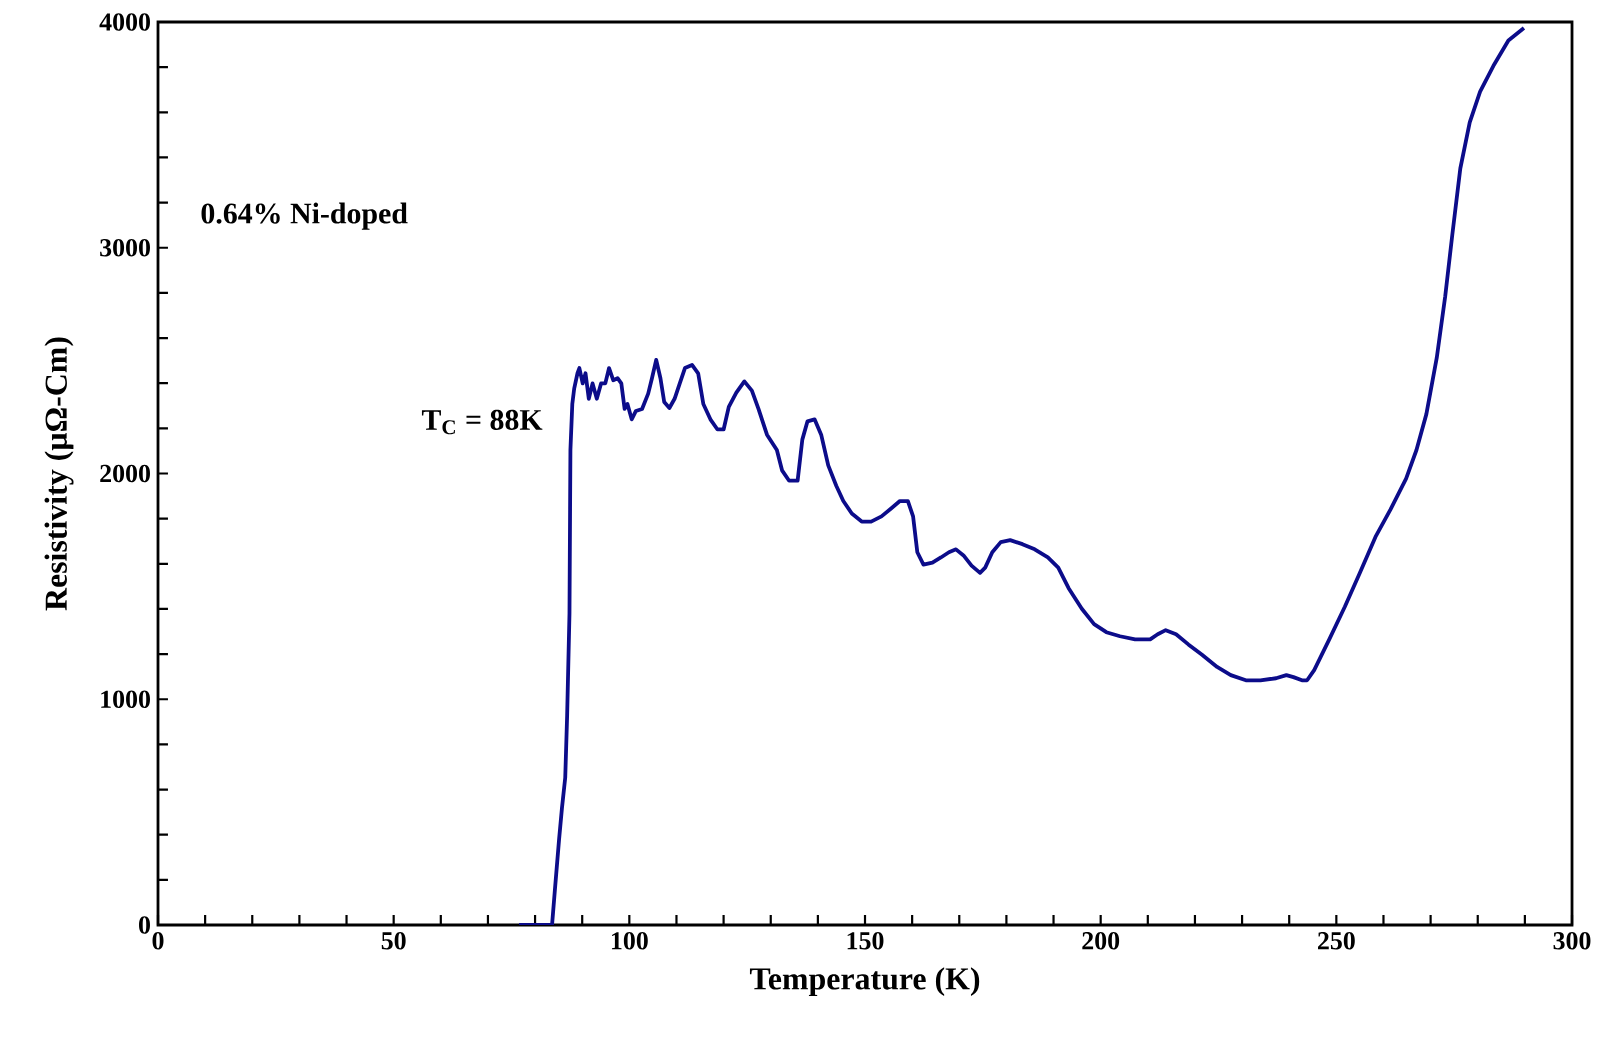  What do you see at coordinates (158, 941) in the screenshot?
I see `x-tick-label: 0` at bounding box center [158, 941].